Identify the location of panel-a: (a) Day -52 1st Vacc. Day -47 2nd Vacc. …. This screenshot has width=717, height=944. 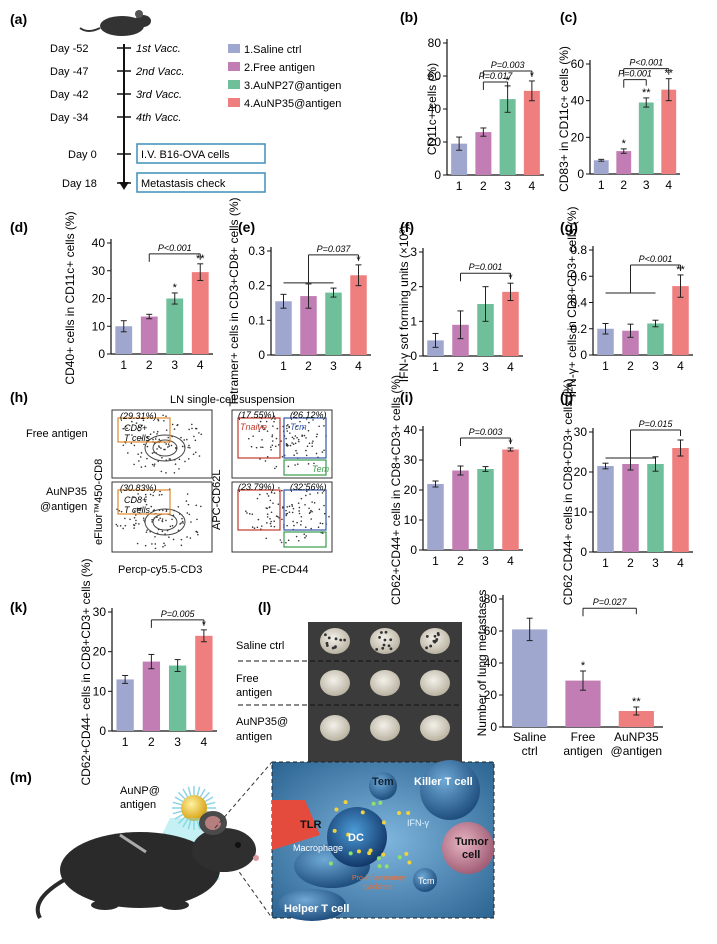
(175, 101).